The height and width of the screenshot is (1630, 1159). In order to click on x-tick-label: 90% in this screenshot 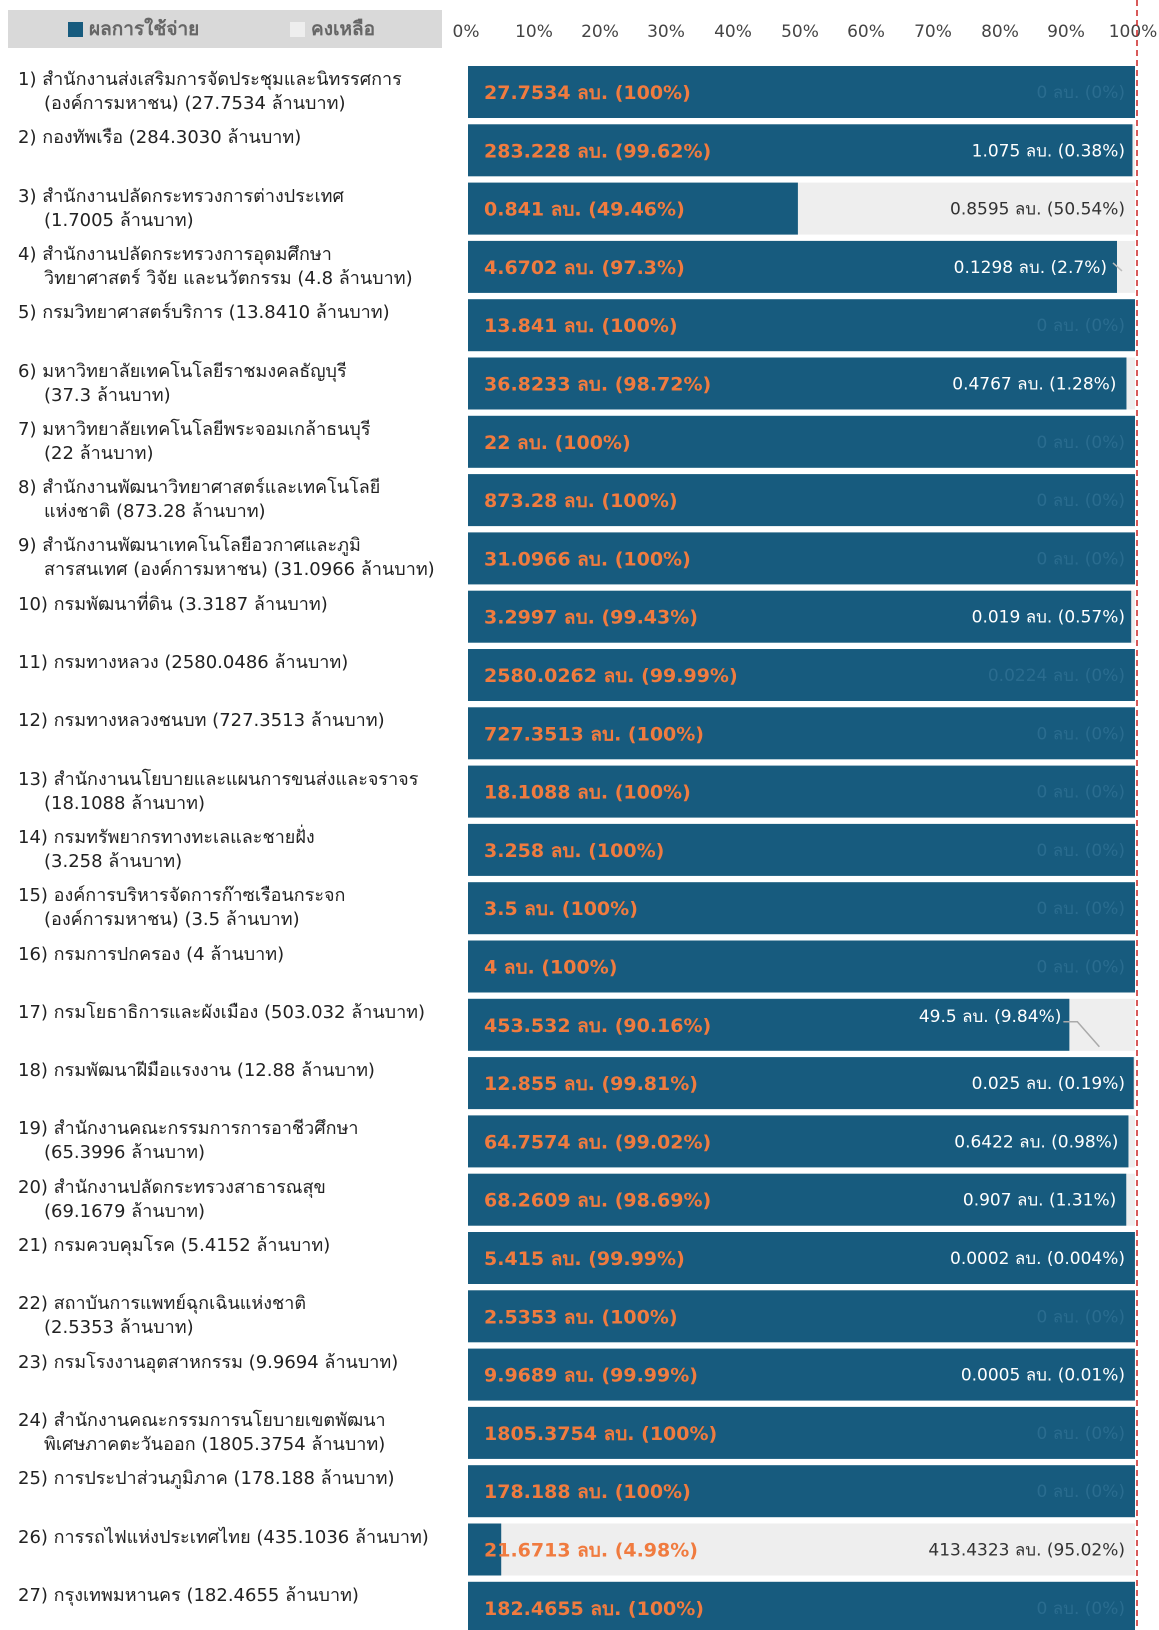, I will do `click(1066, 32)`.